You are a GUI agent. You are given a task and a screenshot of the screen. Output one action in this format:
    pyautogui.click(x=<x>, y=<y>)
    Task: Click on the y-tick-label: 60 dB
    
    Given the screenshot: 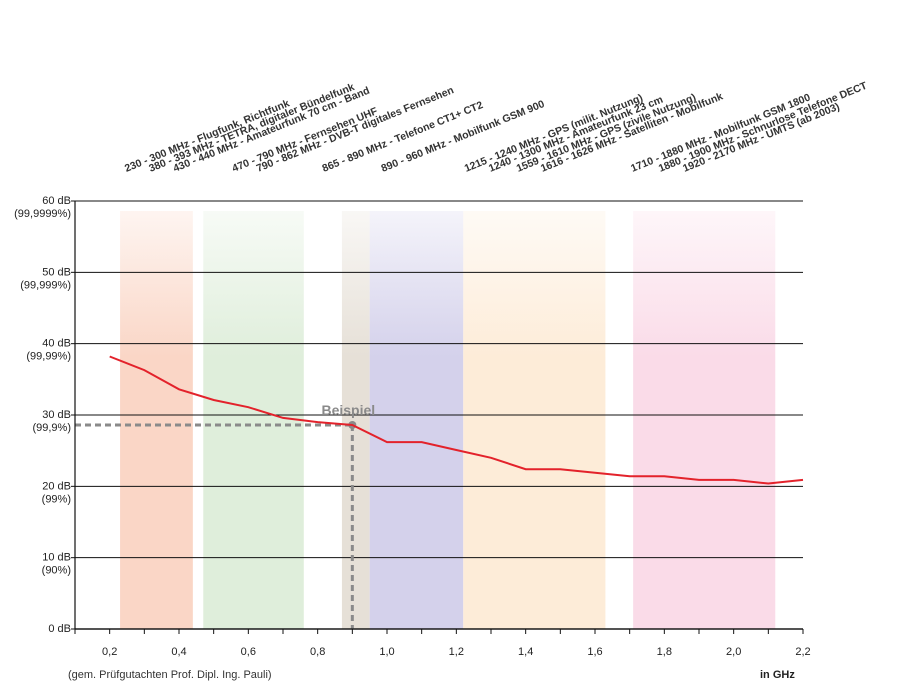 What is the action you would take?
    pyautogui.click(x=56, y=201)
    